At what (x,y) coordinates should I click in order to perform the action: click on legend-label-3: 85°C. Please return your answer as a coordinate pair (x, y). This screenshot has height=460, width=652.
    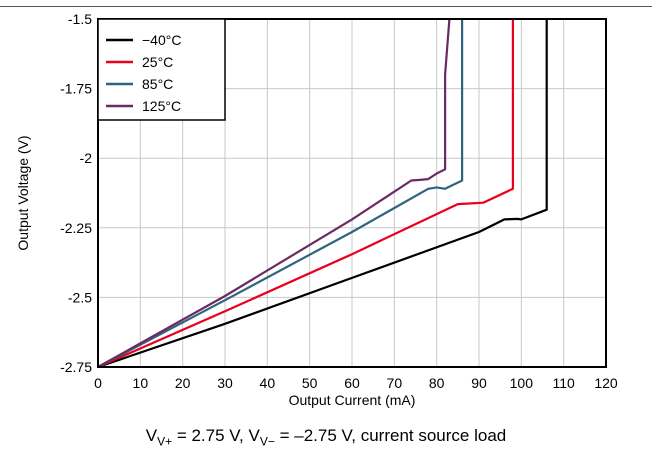
    Looking at the image, I should click on (157, 84).